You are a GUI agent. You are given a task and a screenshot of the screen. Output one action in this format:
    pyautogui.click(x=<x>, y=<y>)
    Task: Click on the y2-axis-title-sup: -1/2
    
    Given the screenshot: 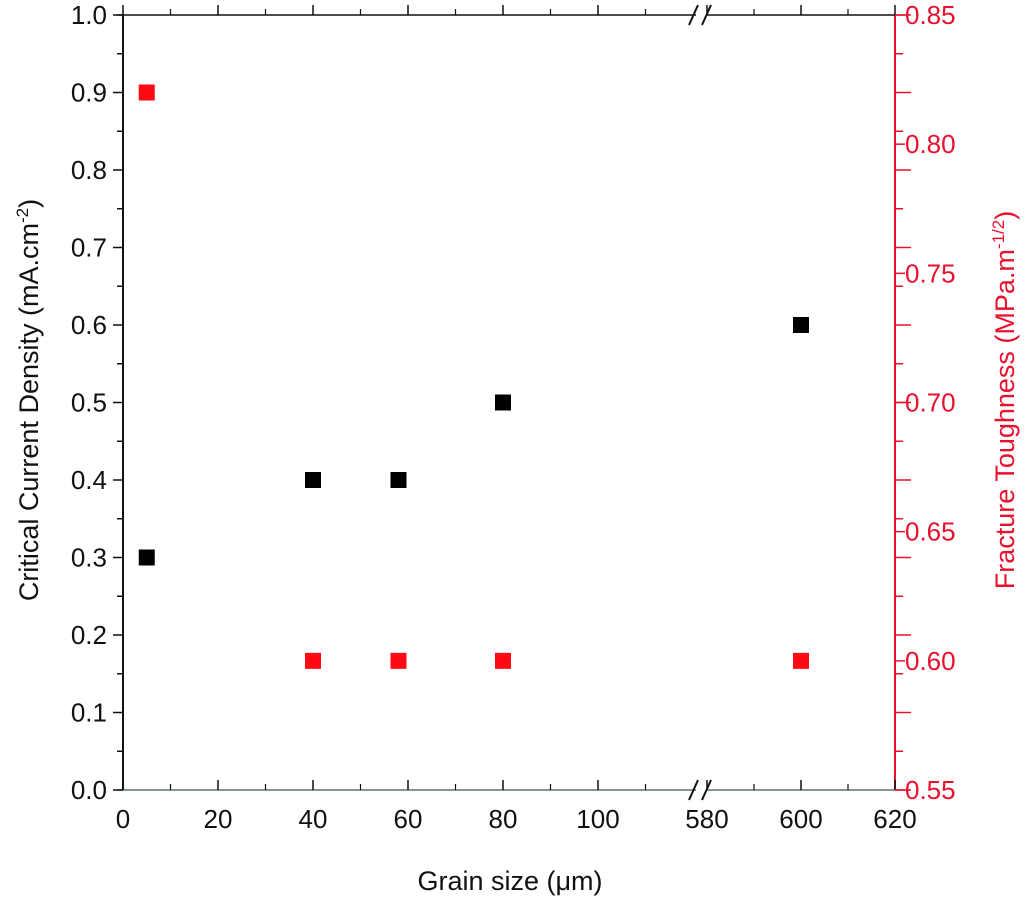 What is the action you would take?
    pyautogui.click(x=998, y=234)
    